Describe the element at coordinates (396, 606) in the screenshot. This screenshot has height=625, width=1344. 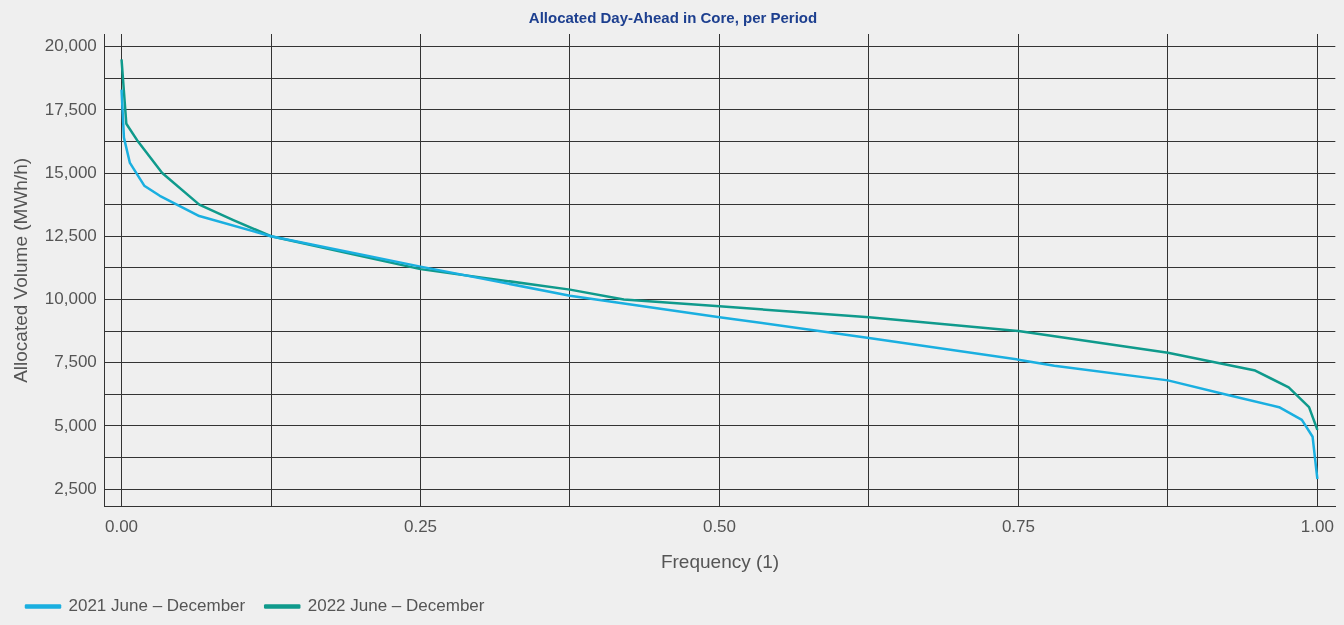
I see `legend-label: 2022 June – December` at that location.